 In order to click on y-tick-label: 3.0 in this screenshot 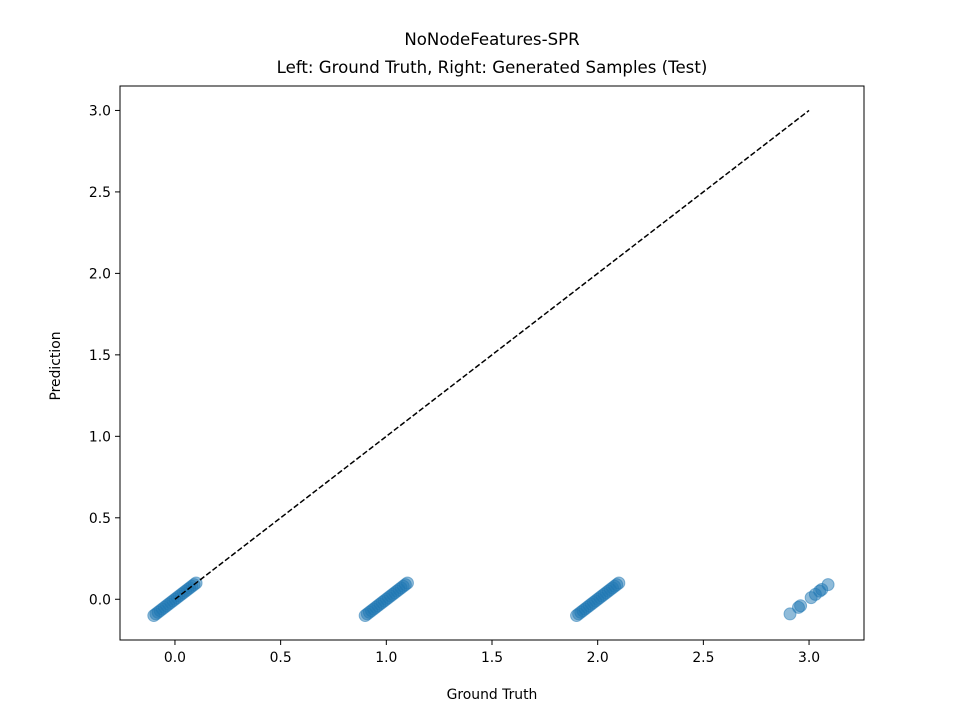, I will do `click(100, 111)`.